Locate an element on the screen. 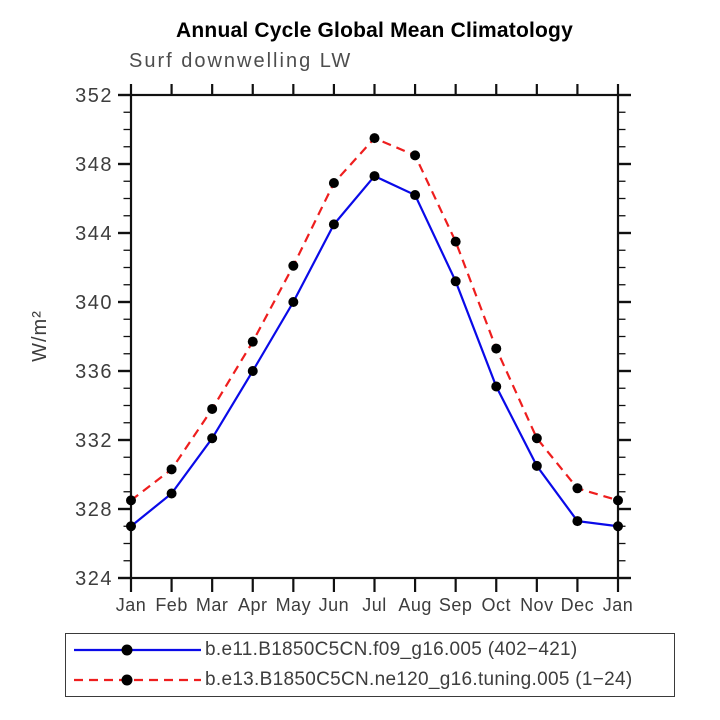  legend-item-series-1: b.e11.B1850C5CN.f09_g16.005 (402−421) is located at coordinates (372, 650).